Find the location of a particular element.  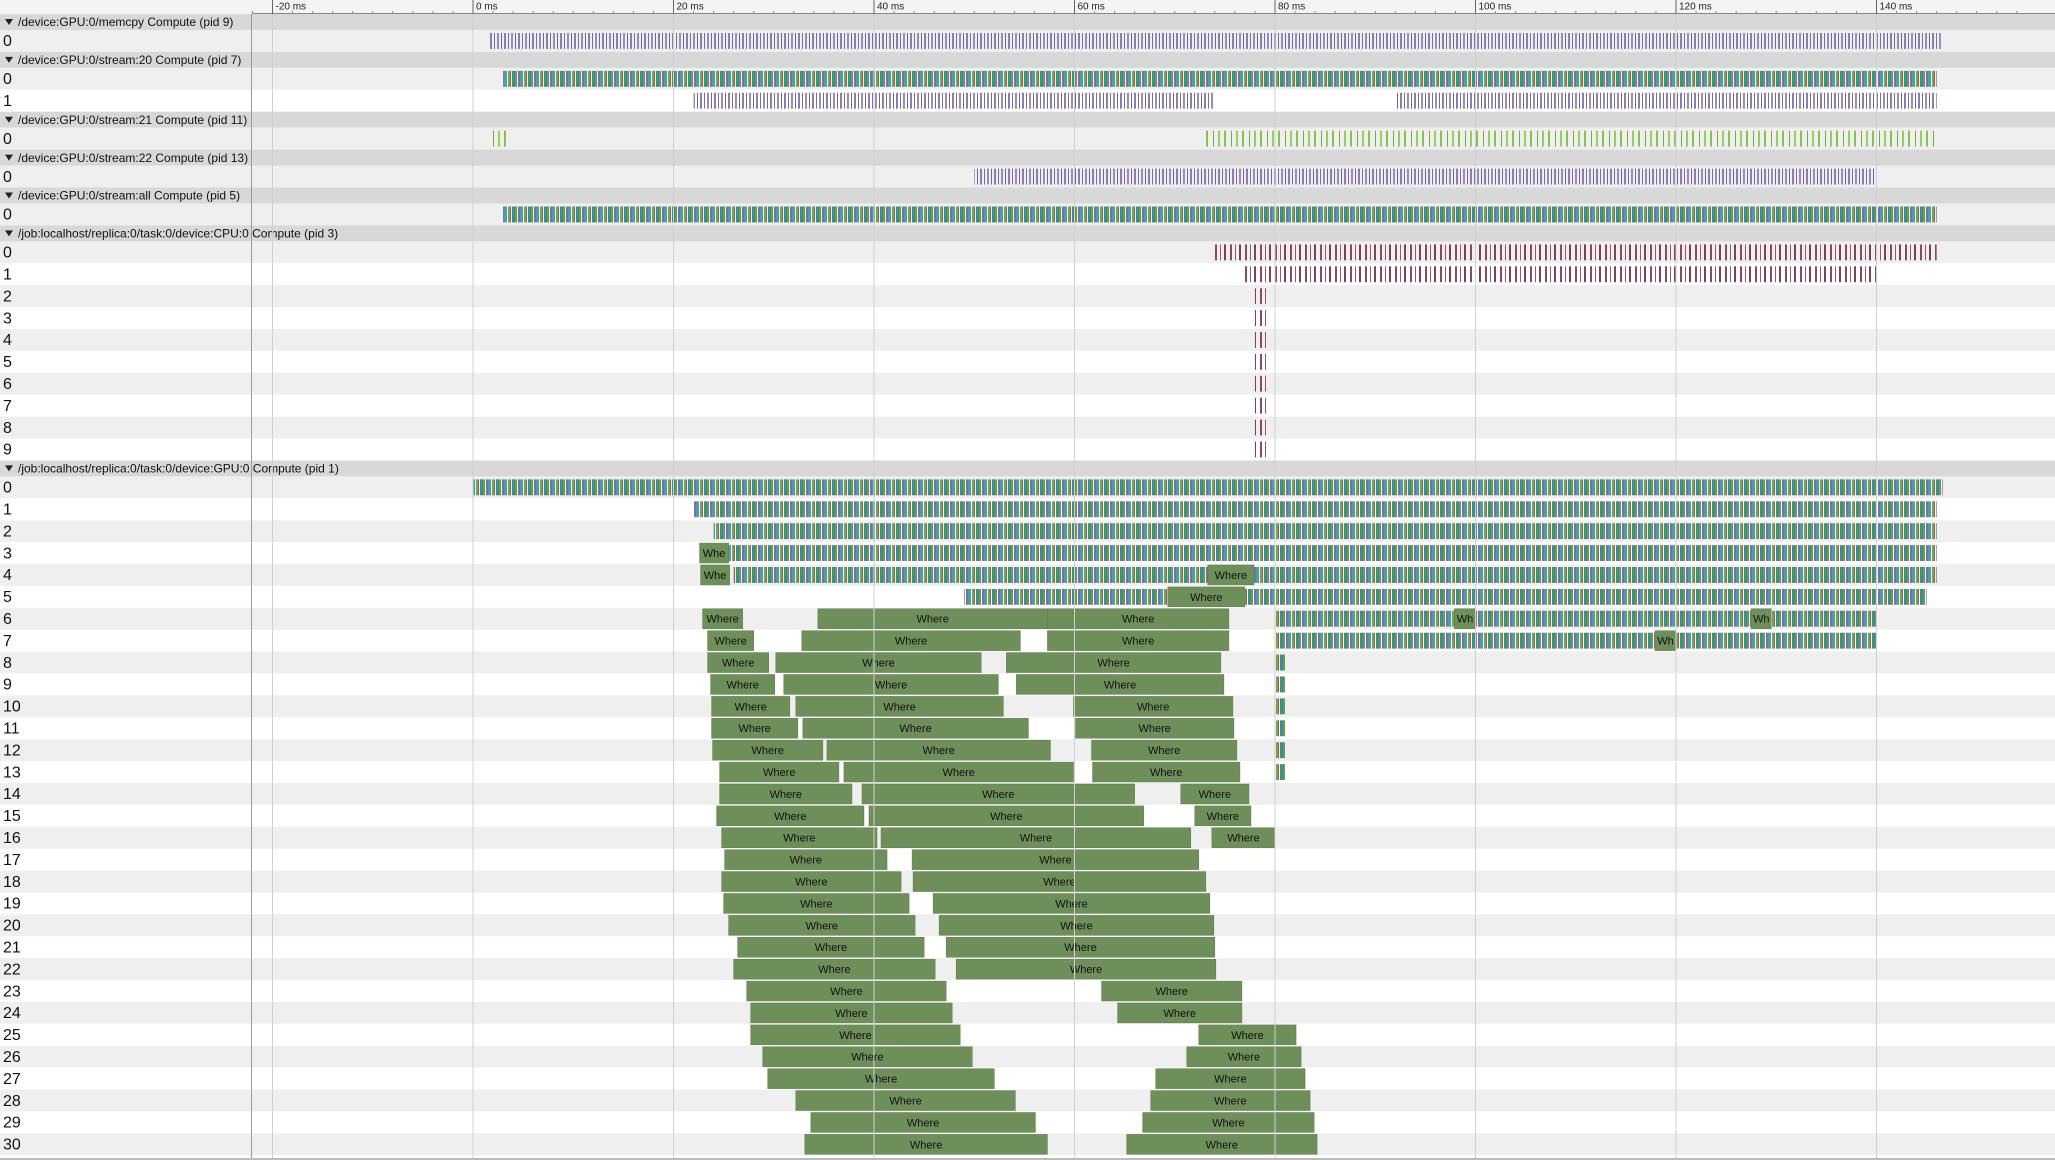

process-name: /device:GPU:0/memcpy Compute (pid 9) is located at coordinates (125, 22).